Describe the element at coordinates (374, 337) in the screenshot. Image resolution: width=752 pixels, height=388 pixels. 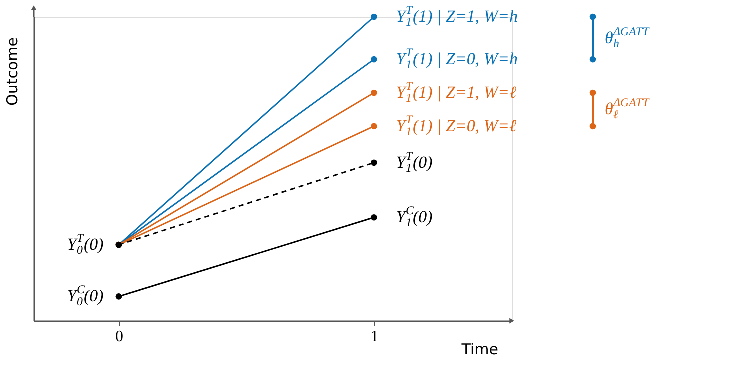
I see `x-tick-label: 1` at that location.